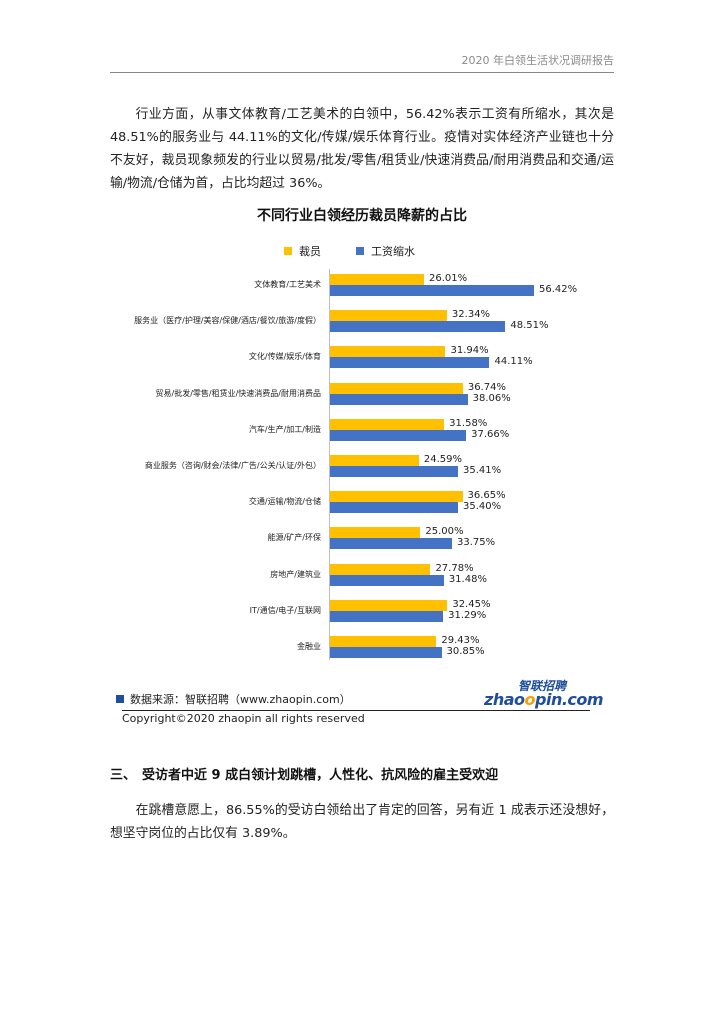 Image resolution: width=724 pixels, height=1024 pixels. I want to click on category-label: 商业服务（咨询/财会/法律/广告/公关/认证/外包）, so click(232, 465).